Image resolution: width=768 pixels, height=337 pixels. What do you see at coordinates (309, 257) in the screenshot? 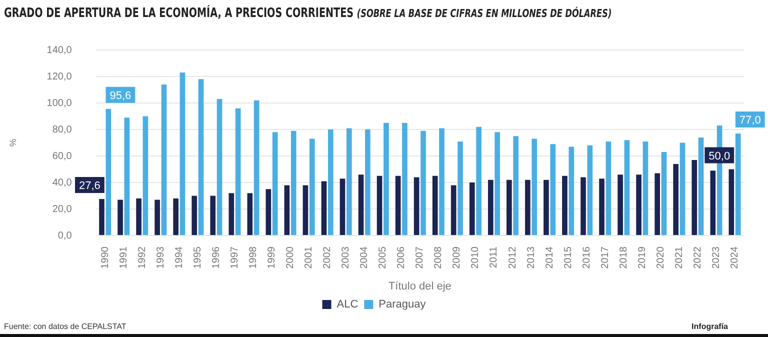
I see `x-tick-label: 2001` at bounding box center [309, 257].